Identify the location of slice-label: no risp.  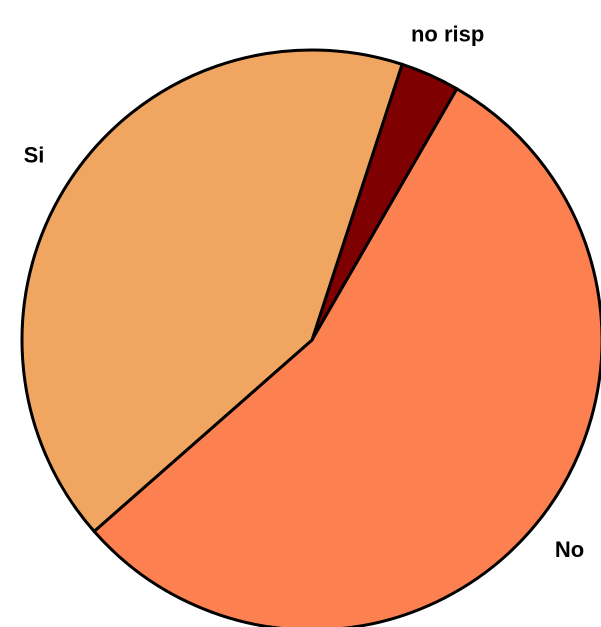
(447, 34).